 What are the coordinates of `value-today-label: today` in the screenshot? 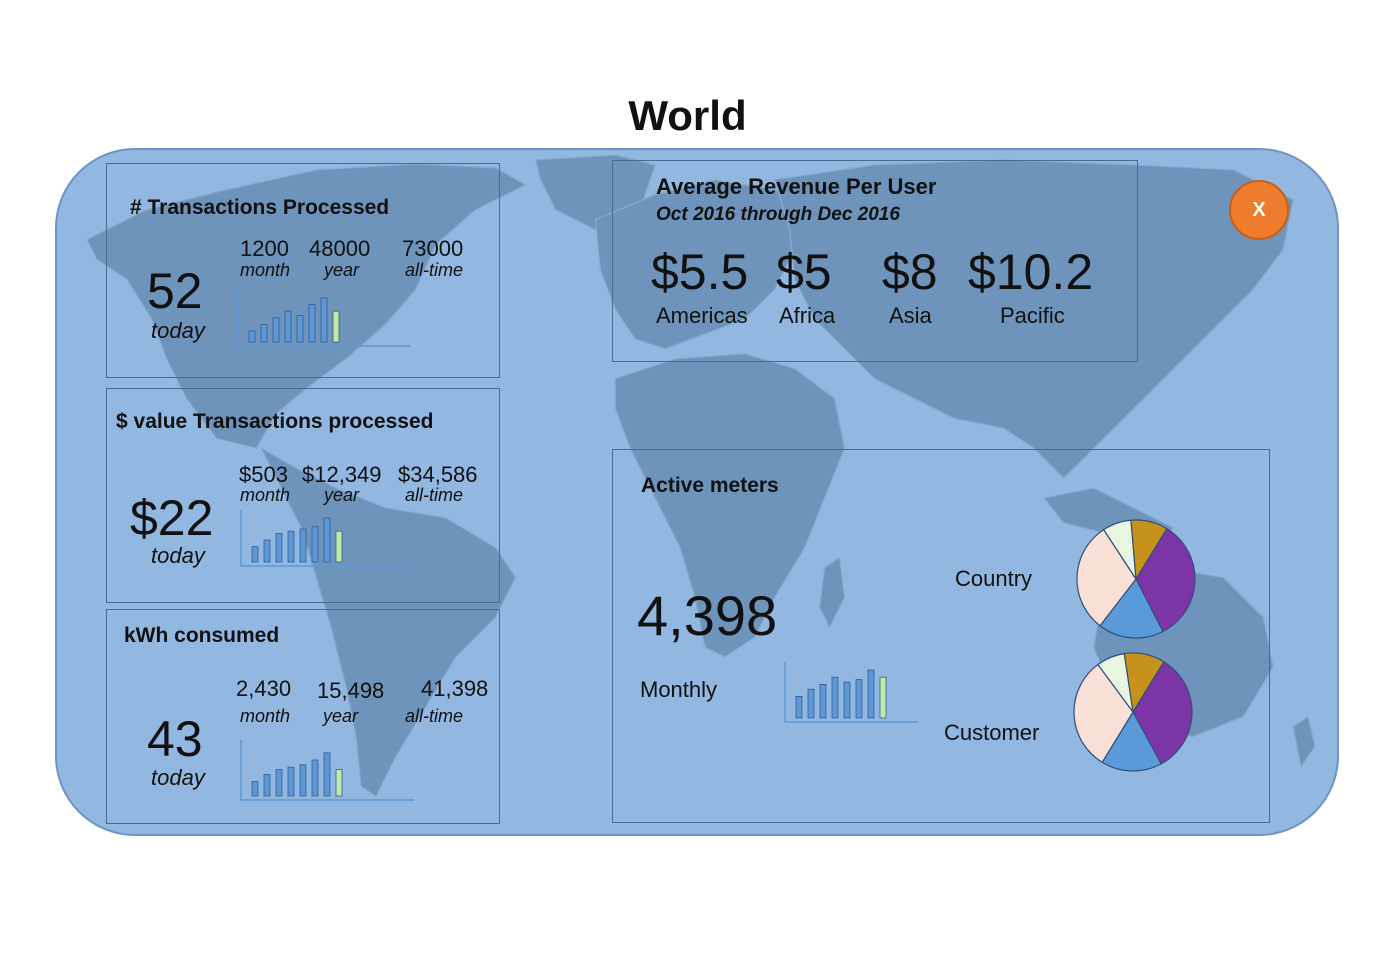 It's located at (178, 555).